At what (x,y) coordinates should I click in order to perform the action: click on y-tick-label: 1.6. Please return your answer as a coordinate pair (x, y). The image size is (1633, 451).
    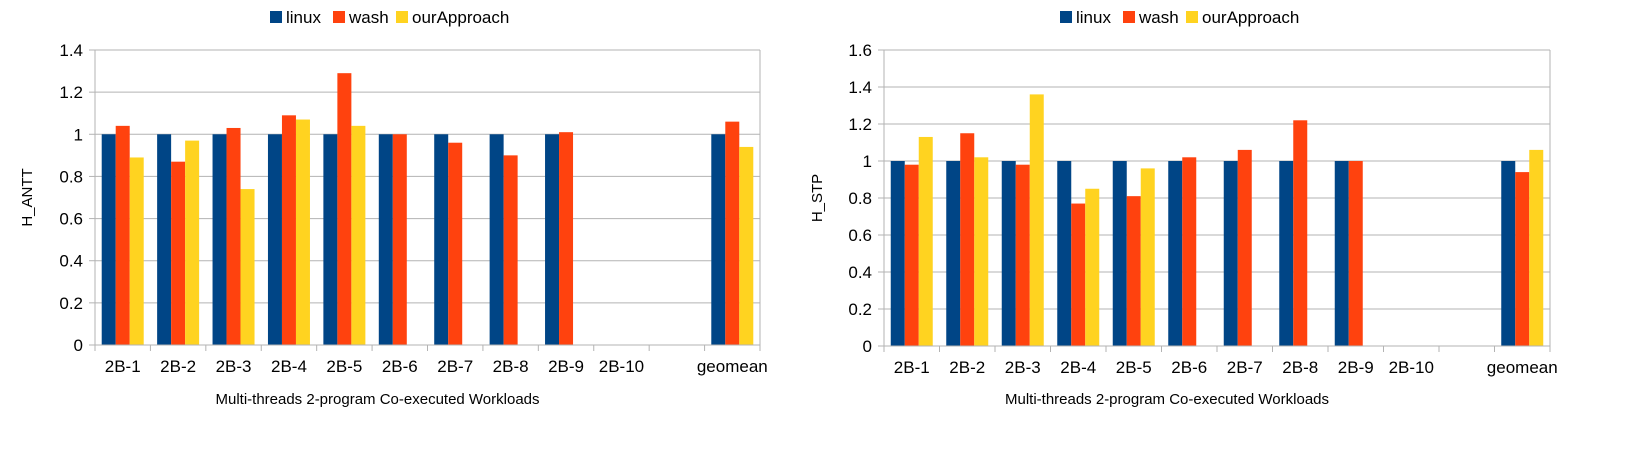
    Looking at the image, I should click on (860, 50).